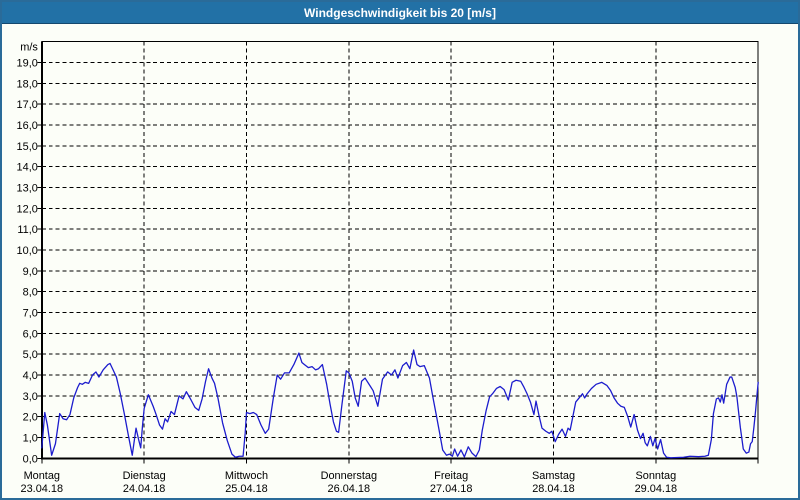 This screenshot has height=500, width=800. What do you see at coordinates (30, 334) in the screenshot?
I see `y-axis-label: 6,0` at bounding box center [30, 334].